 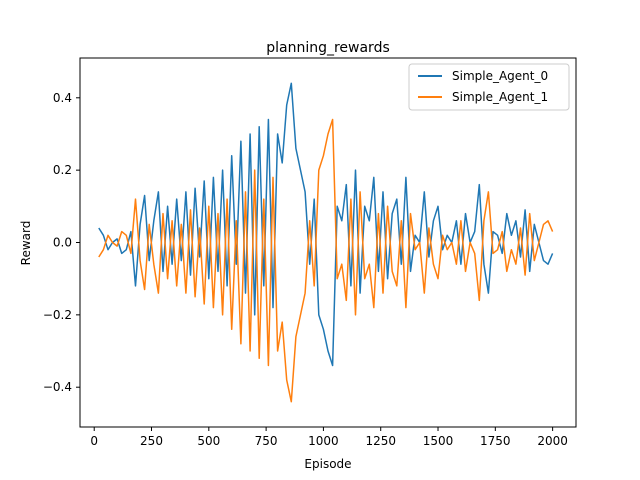 What do you see at coordinates (500, 76) in the screenshot?
I see `legend-label-agent-0: Simple_Agent_0` at bounding box center [500, 76].